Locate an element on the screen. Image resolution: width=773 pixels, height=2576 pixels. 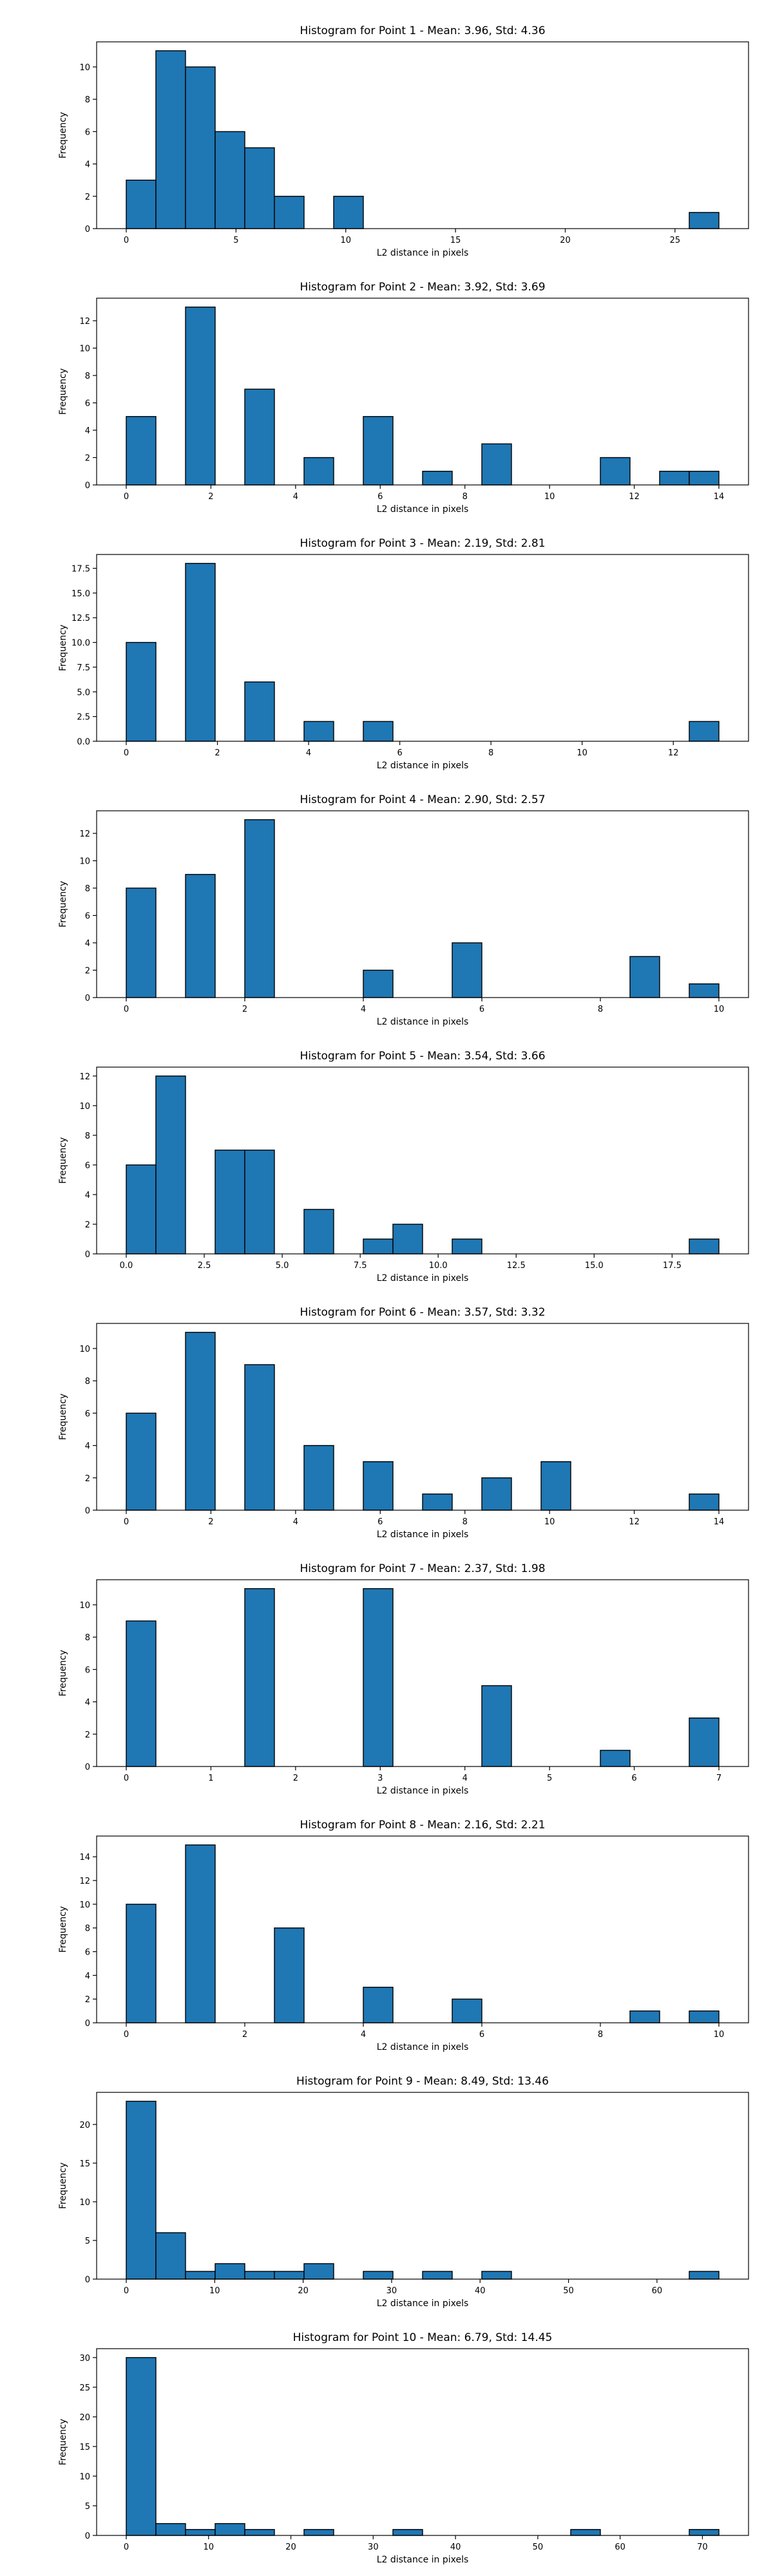
x-tick-label: 15 is located at coordinates (455, 240).